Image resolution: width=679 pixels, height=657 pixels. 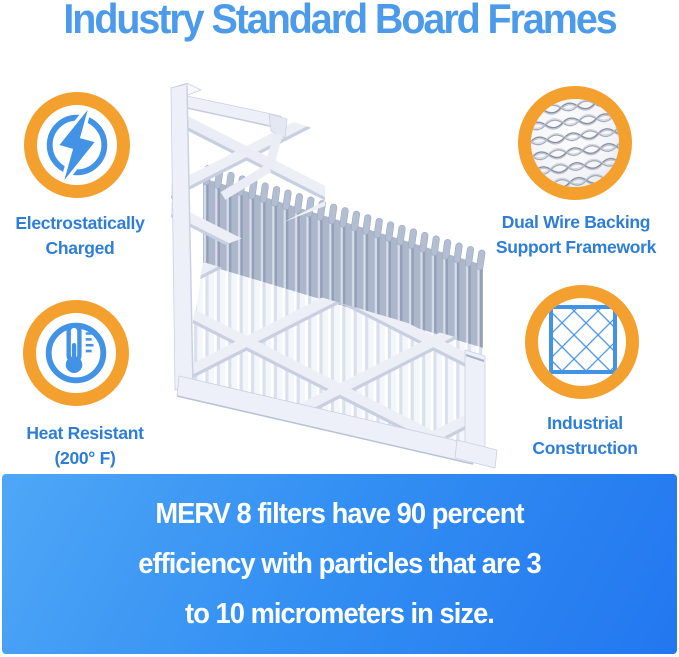 What do you see at coordinates (585, 435) in the screenshot?
I see `industrial-feature-label: Industrial Construction` at bounding box center [585, 435].